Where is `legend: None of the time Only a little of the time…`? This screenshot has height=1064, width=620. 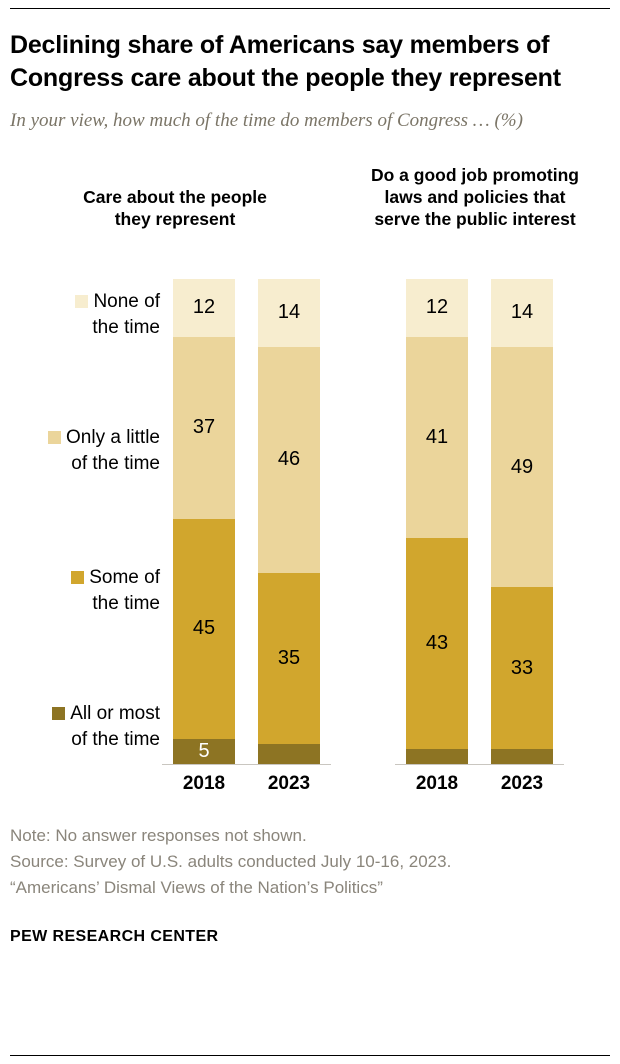 legend: None of the time Only a little of the time… is located at coordinates (86, 520).